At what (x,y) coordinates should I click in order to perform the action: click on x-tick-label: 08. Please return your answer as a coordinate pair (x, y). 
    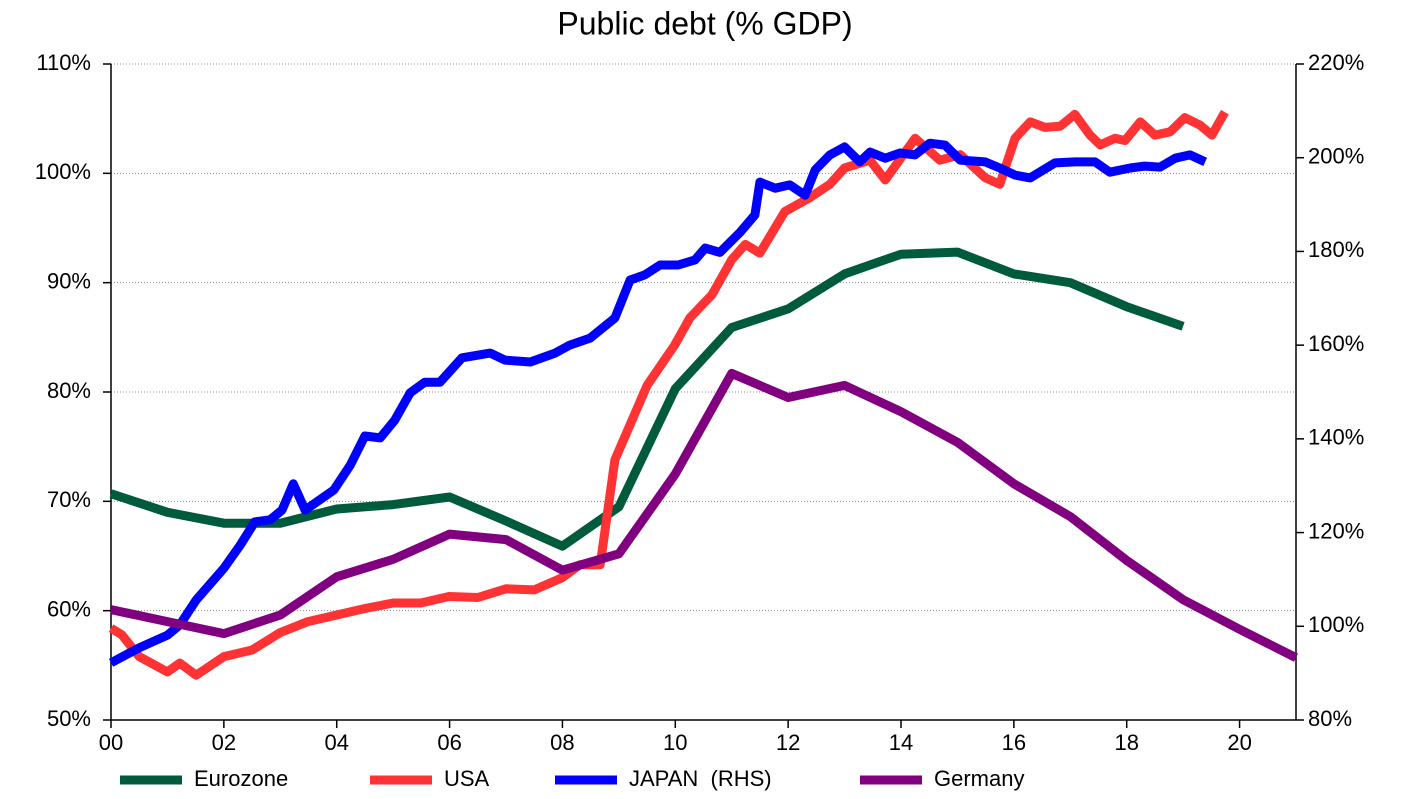
    Looking at the image, I should click on (562, 742).